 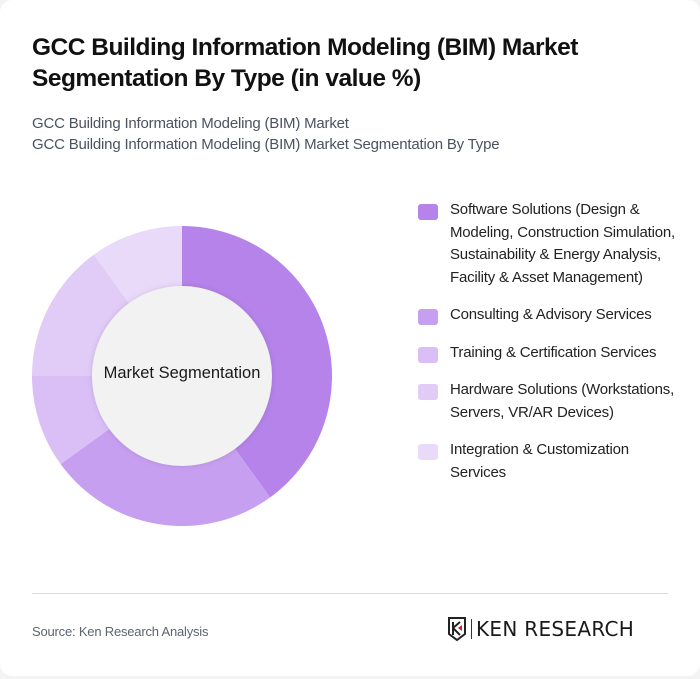 I want to click on legend-item-integration: Integration & Customization Services, so click(x=548, y=461).